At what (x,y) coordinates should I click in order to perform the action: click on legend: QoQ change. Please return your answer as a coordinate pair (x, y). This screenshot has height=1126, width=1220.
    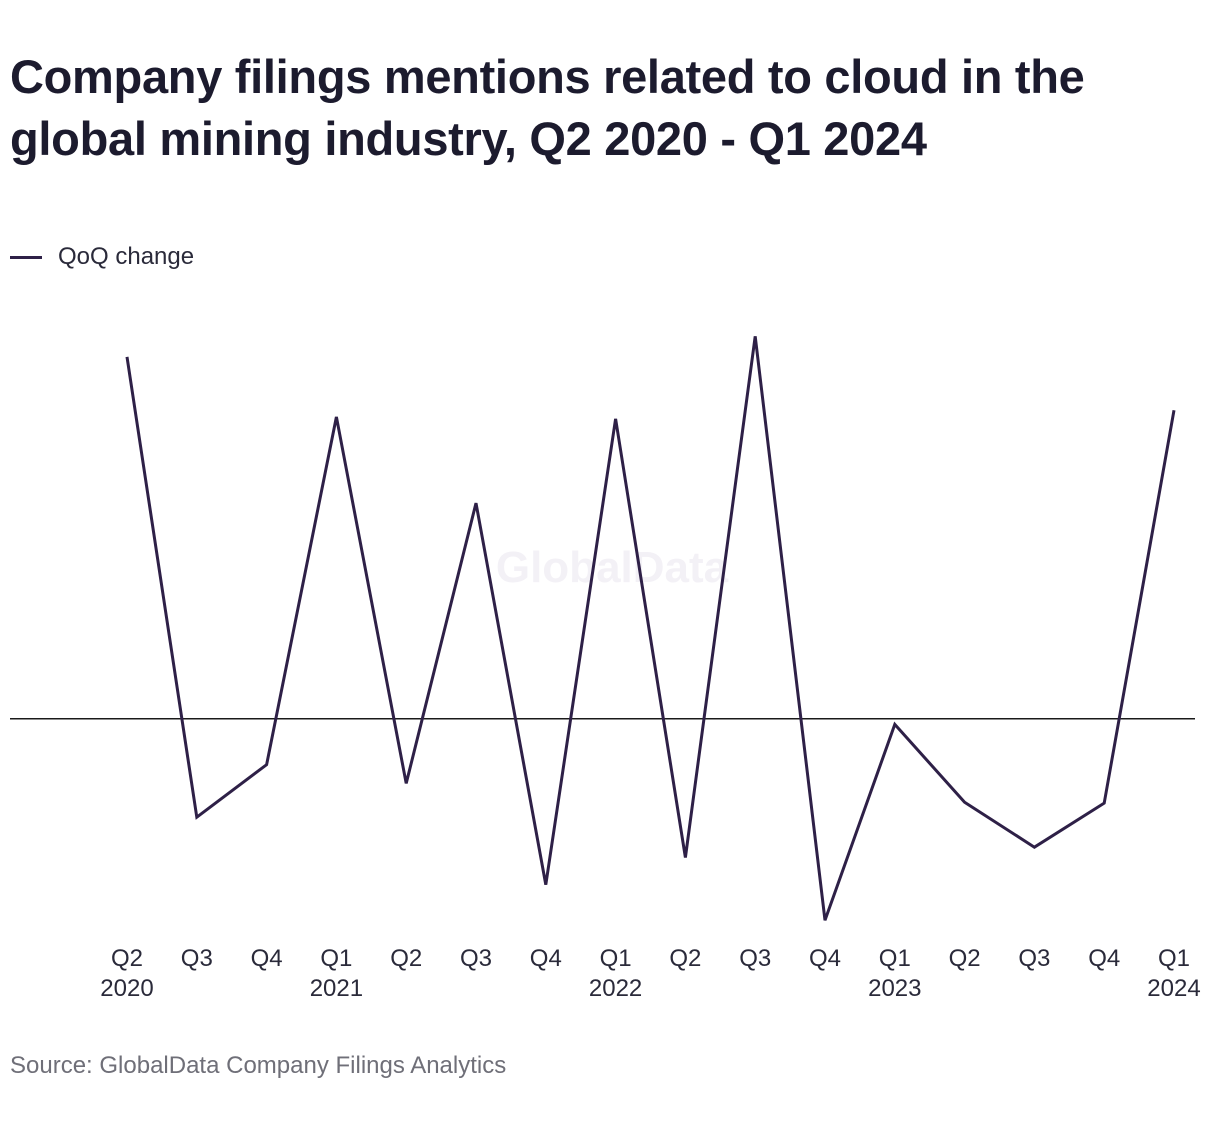
    Looking at the image, I should click on (102, 257).